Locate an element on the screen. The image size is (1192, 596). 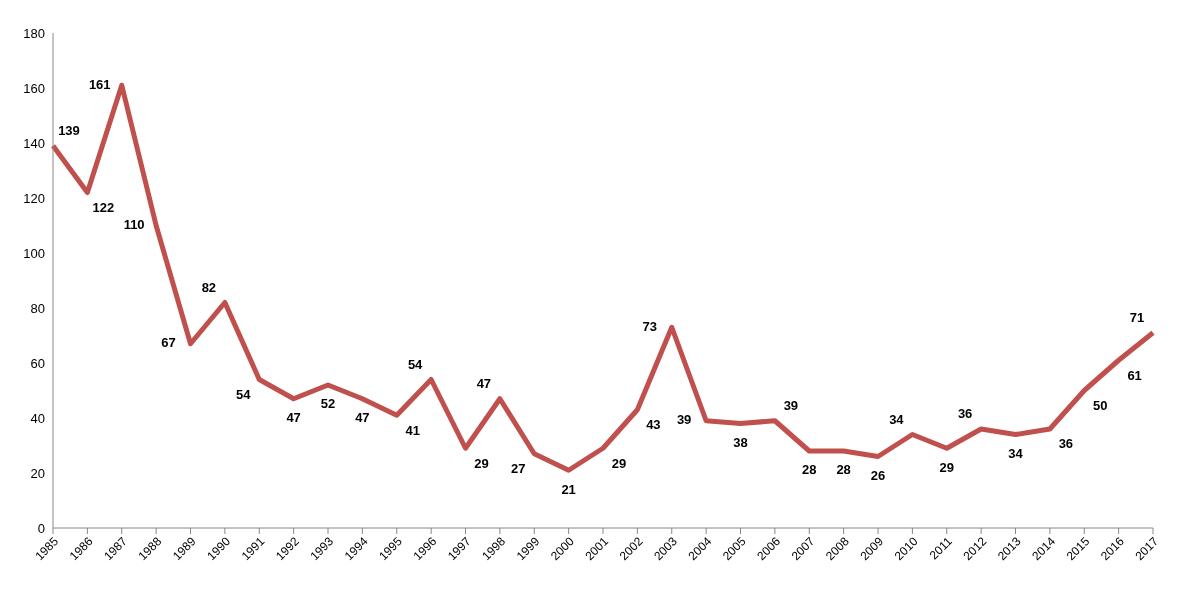
data-label: 26 is located at coordinates (878, 475).